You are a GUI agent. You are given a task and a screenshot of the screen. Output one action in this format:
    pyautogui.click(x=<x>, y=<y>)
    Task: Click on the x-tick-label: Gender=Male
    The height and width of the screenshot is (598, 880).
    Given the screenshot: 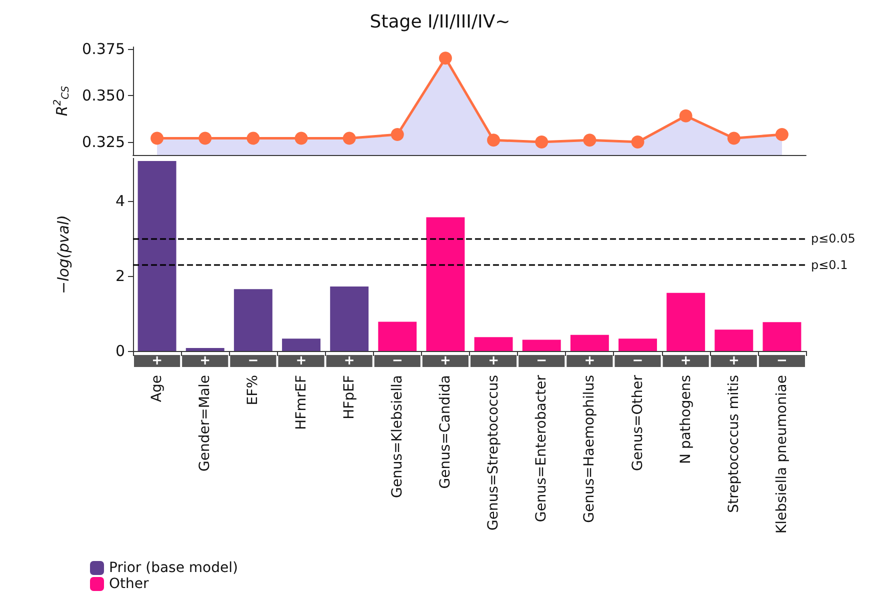 What is the action you would take?
    pyautogui.click(x=205, y=423)
    